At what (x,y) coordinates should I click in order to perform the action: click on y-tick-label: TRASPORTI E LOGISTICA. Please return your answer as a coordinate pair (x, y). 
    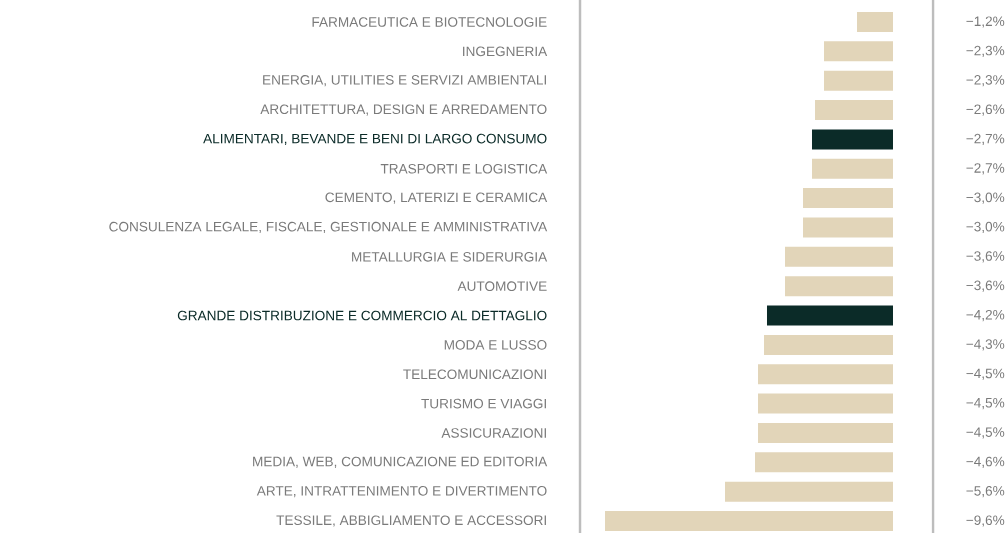
    Looking at the image, I should click on (464, 168).